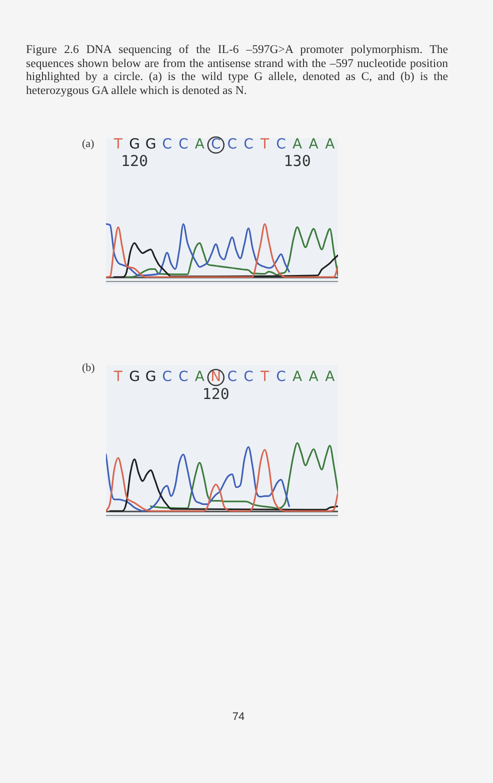 This screenshot has width=493, height=783. I want to click on chart-title: (b), so click(88, 368).